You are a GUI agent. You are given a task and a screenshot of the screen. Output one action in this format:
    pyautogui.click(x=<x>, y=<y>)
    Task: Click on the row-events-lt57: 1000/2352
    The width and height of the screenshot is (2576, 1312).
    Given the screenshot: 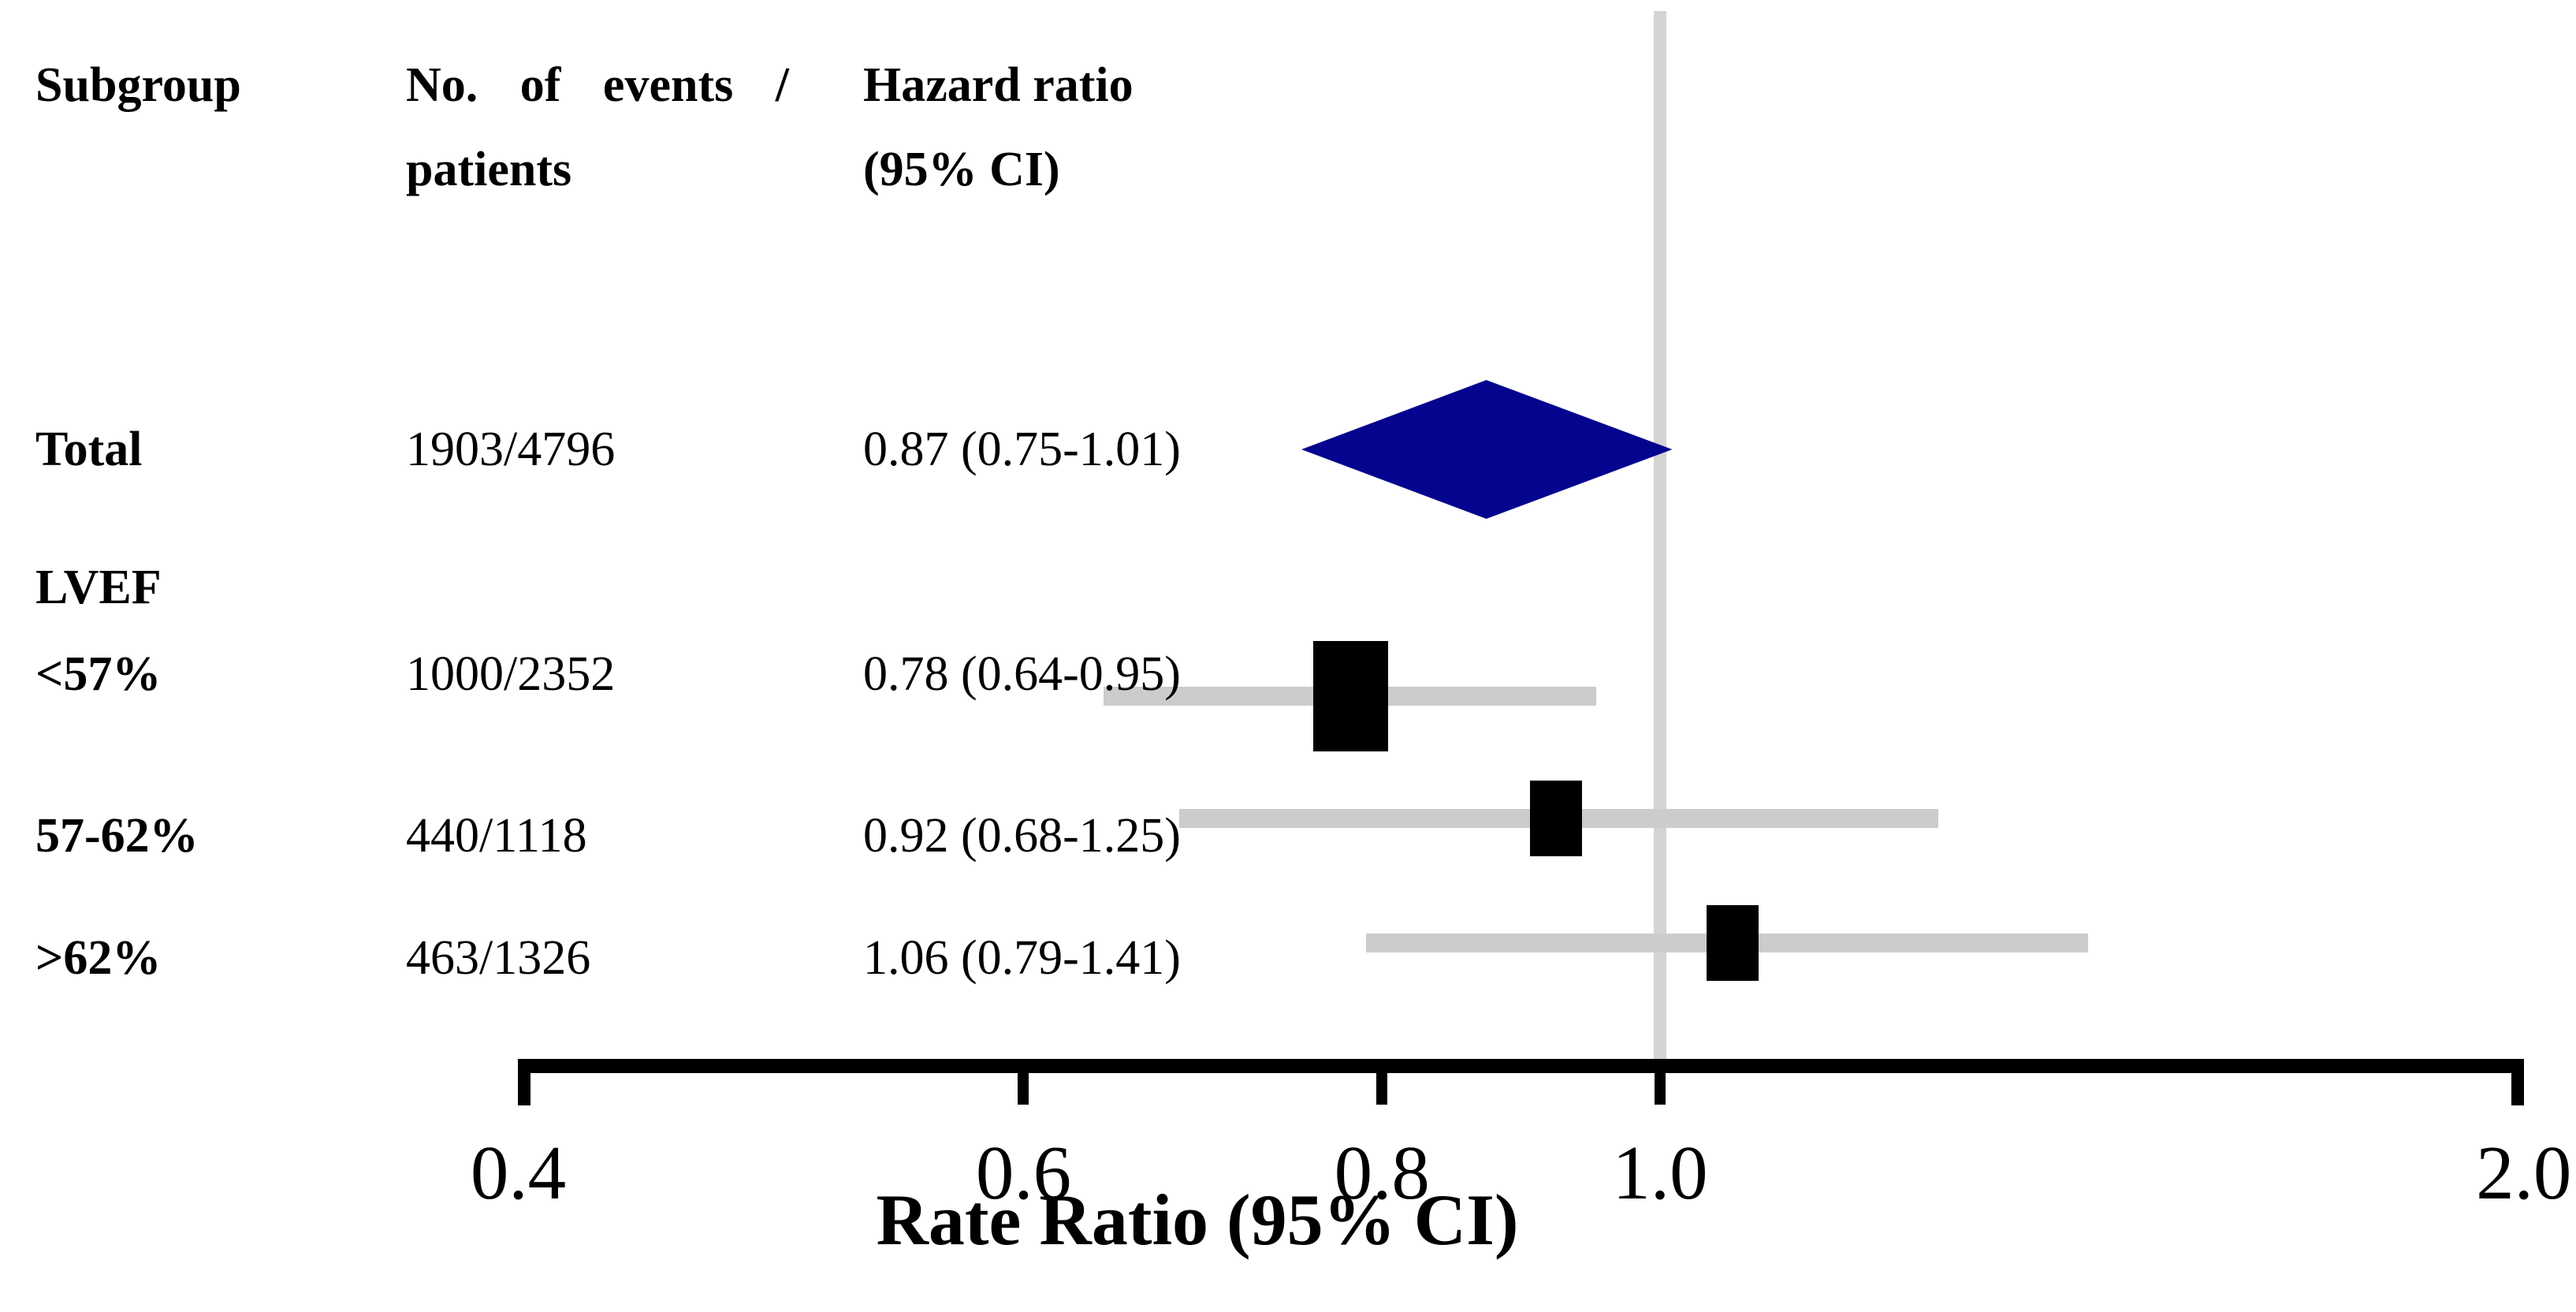 What is the action you would take?
    pyautogui.click(x=511, y=674)
    